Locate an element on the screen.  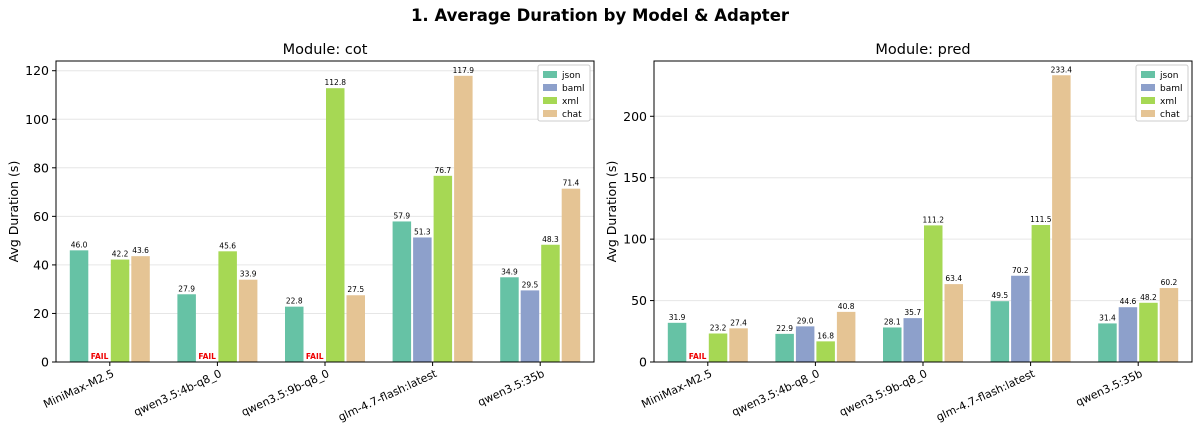
bar-value-label: 33.9 is located at coordinates (248, 274).